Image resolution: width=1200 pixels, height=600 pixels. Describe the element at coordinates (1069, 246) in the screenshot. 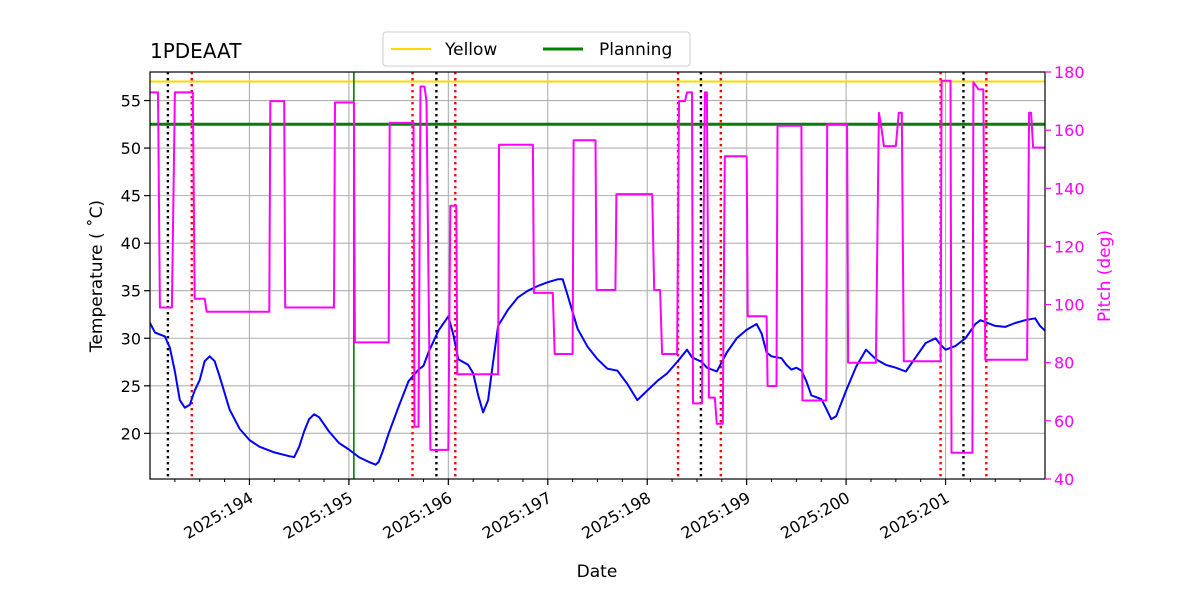

I see `y-right-tick-label: 120` at that location.